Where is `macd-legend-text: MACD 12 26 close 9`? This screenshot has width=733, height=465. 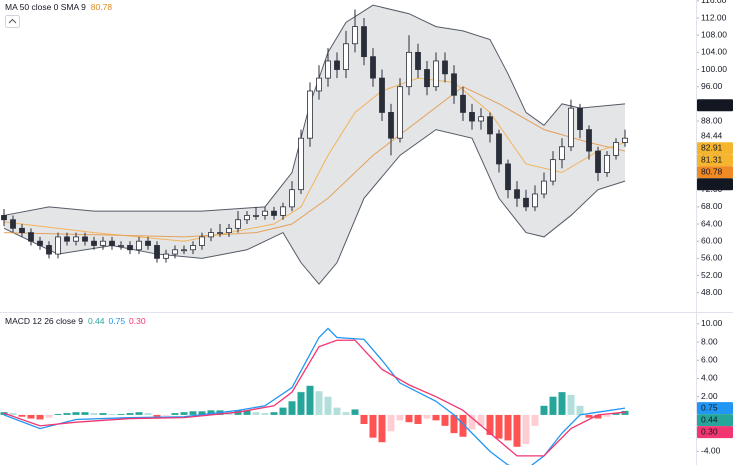
macd-legend-text: MACD 12 26 close 9 is located at coordinates (44, 321).